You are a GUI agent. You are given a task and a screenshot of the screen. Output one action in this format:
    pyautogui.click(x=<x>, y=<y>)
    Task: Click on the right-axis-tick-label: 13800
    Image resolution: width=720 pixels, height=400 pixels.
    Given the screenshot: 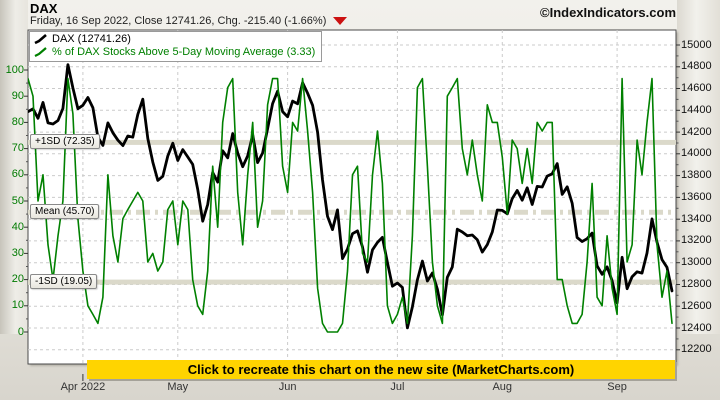 What is the action you would take?
    pyautogui.click(x=696, y=175)
    